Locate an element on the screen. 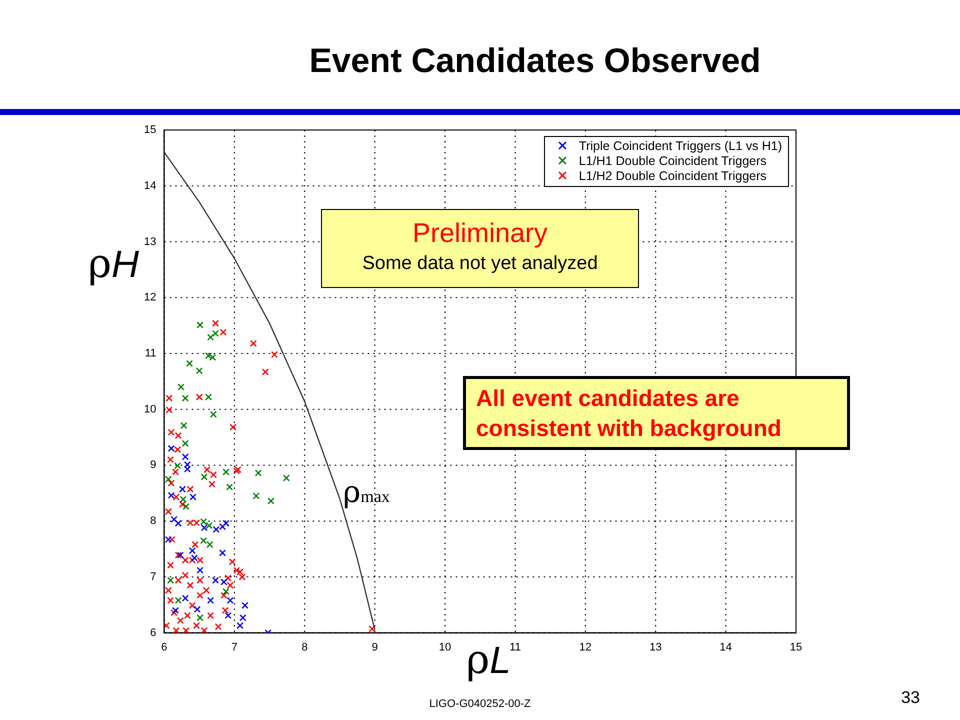 This screenshot has height=720, width=960. x-tick-label: 7 is located at coordinates (234, 647).